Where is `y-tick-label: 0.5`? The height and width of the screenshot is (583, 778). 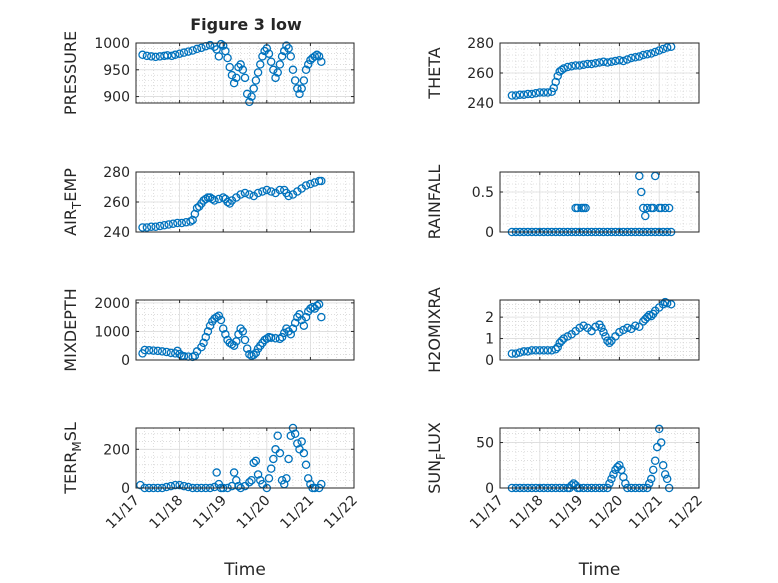 y-tick-label: 0.5 is located at coordinates (483, 193).